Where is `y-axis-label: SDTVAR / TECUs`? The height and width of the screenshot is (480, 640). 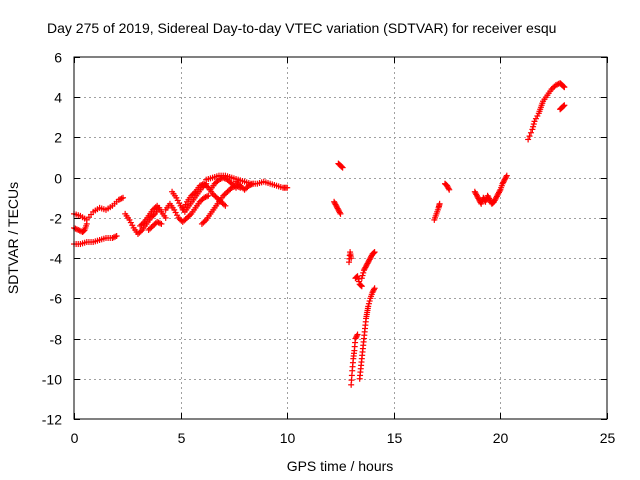
y-axis-label: SDTVAR / TECUs is located at coordinates (13, 238).